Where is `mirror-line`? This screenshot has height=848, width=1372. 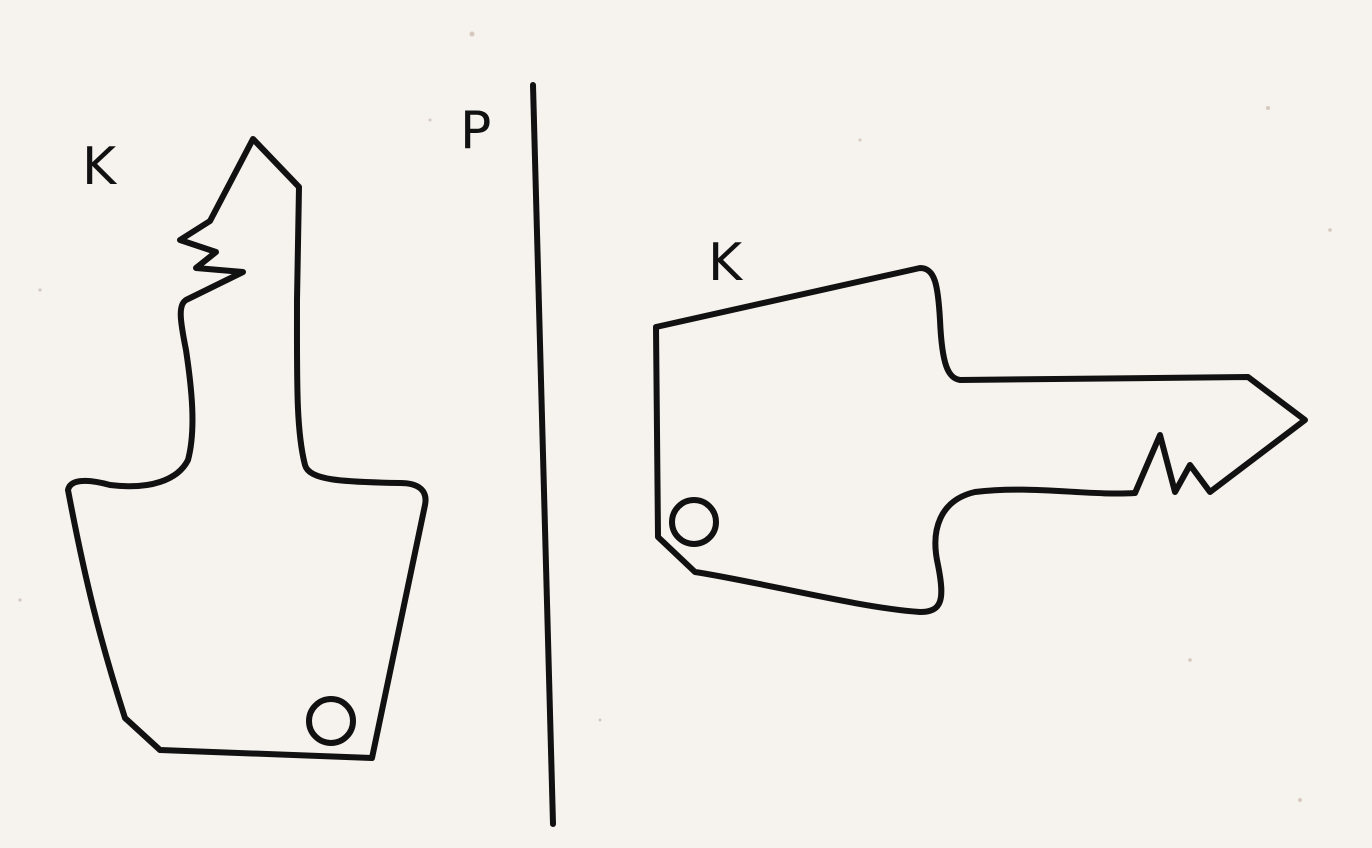
mirror-line is located at coordinates (543, 454).